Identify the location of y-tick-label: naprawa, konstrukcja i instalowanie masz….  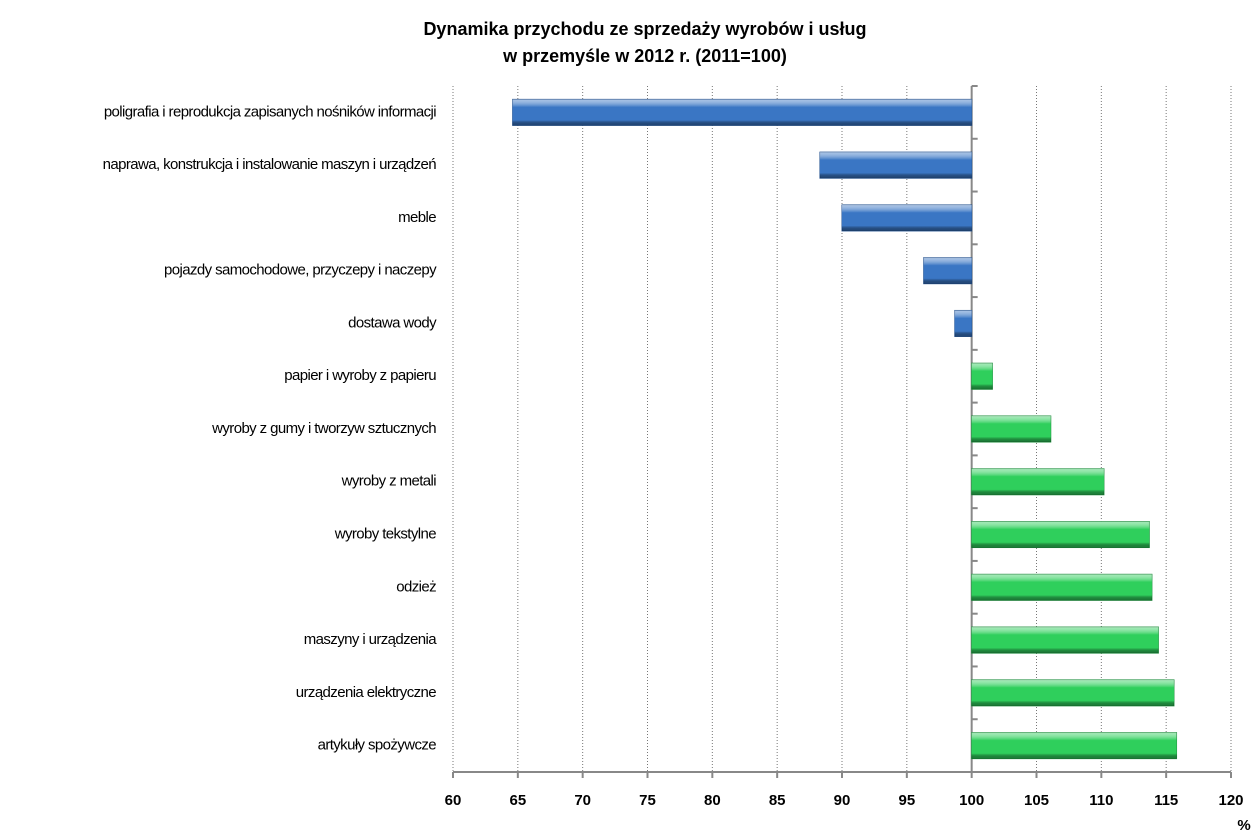
(270, 164).